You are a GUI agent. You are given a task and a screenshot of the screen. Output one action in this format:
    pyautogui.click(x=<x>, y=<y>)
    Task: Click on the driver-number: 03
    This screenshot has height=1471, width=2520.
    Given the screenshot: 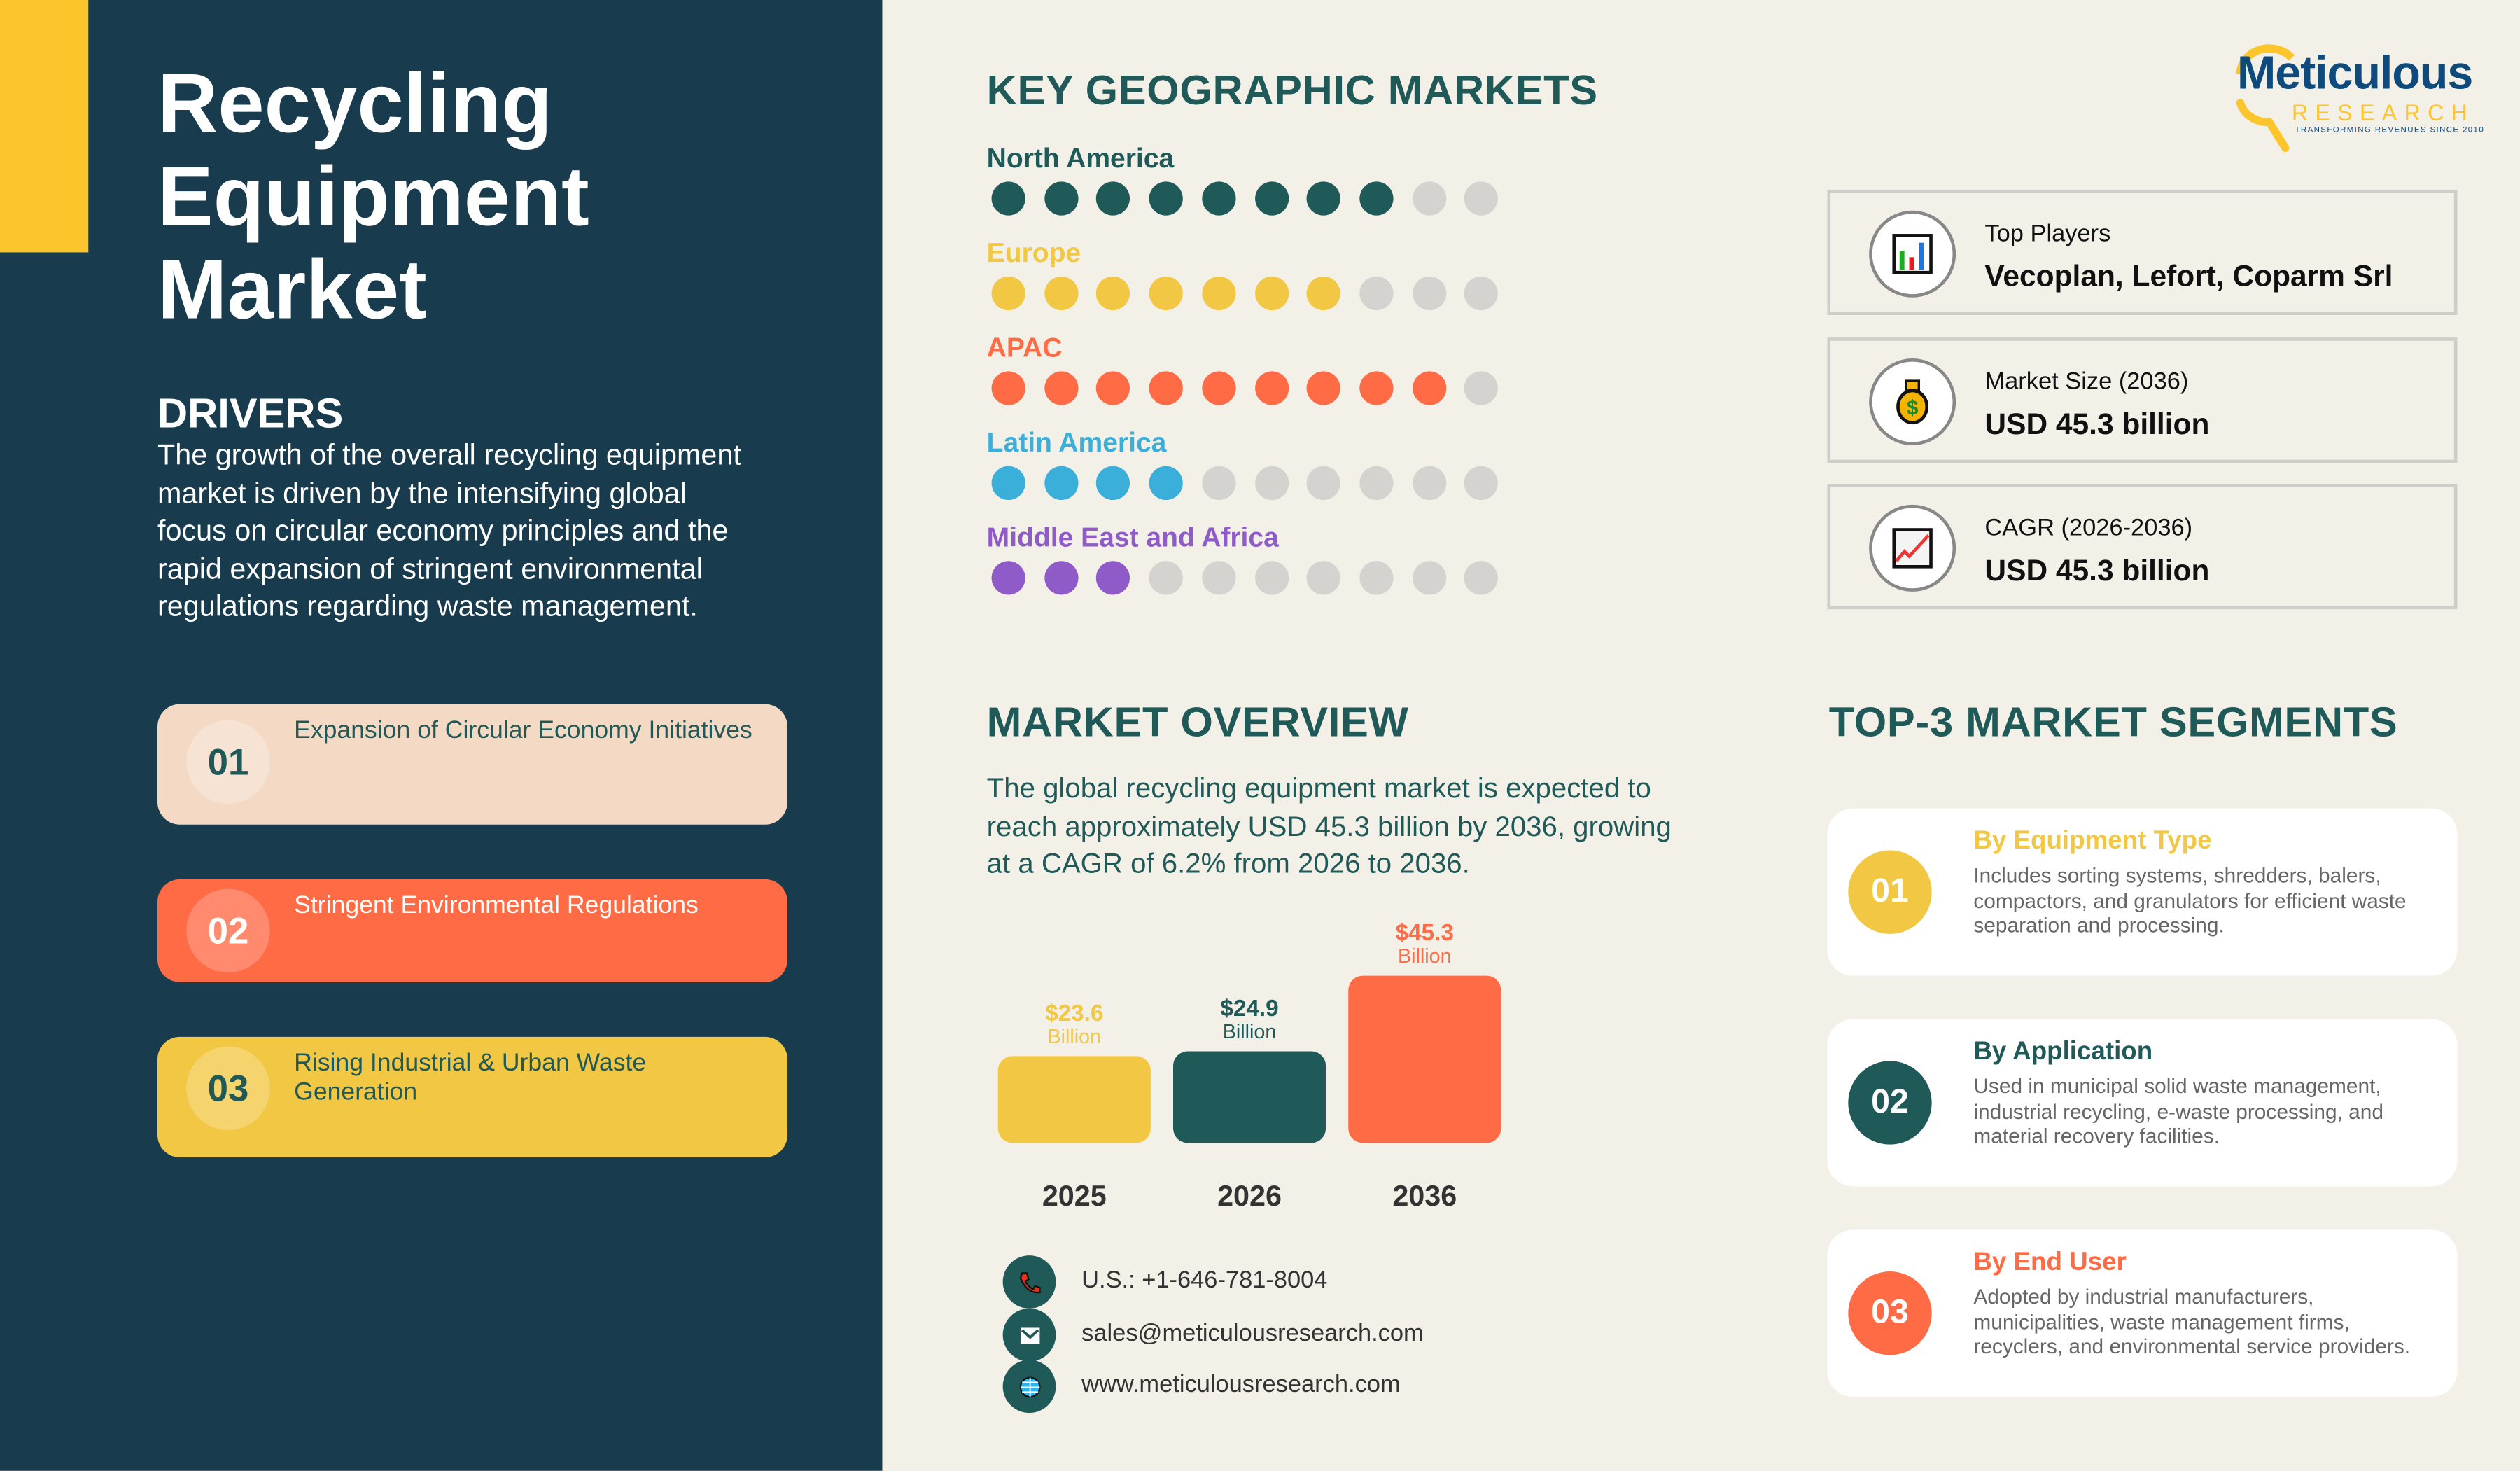 What is the action you would take?
    pyautogui.click(x=228, y=1088)
    